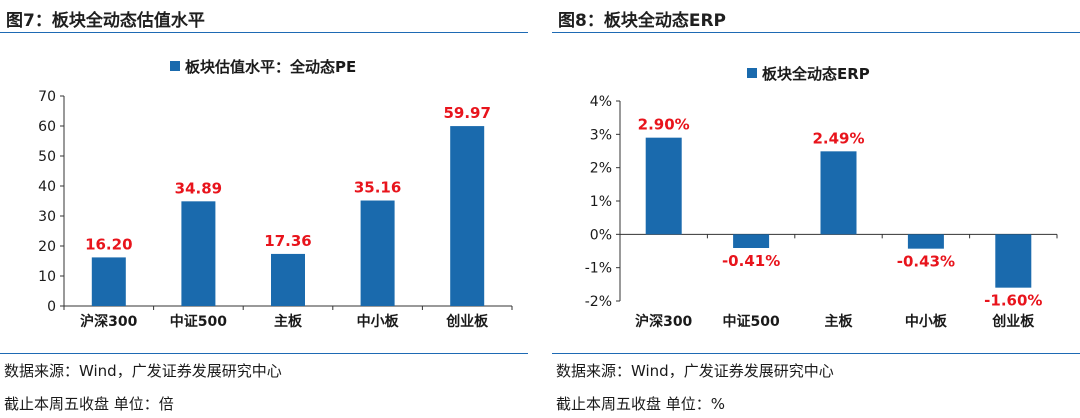  Describe the element at coordinates (47, 127) in the screenshot. I see `y-tick-label: 60` at that location.